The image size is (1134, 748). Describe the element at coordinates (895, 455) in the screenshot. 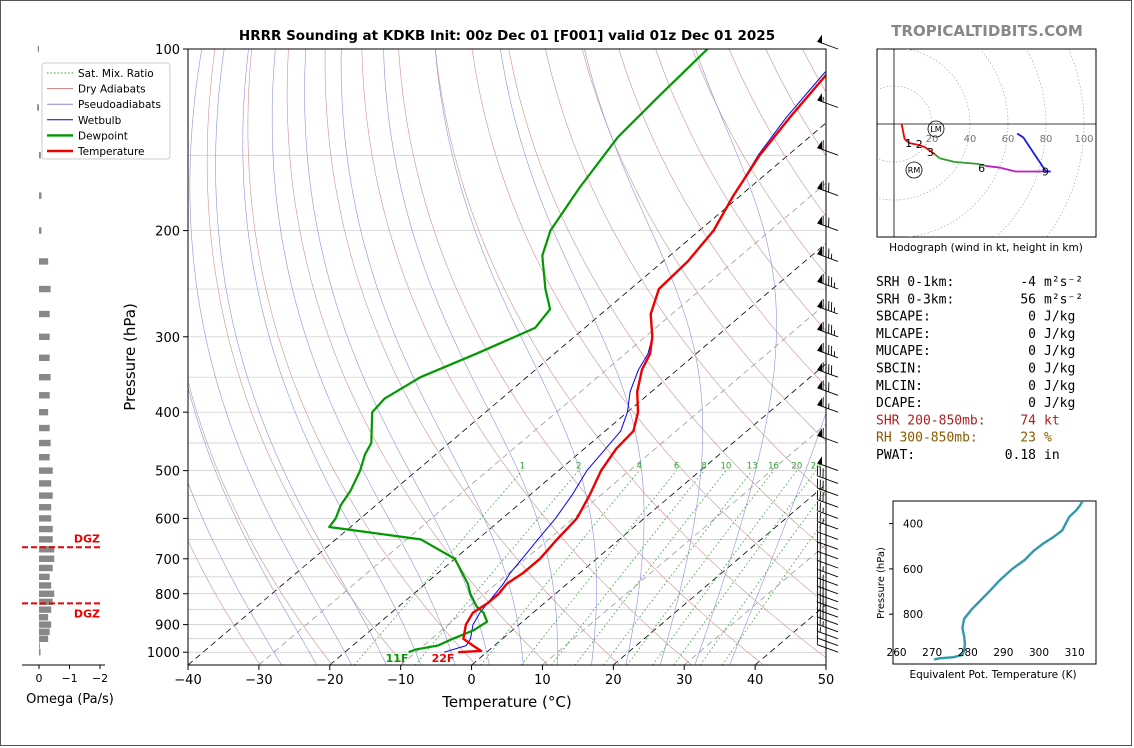

I see `index-label: PWAT:` at that location.